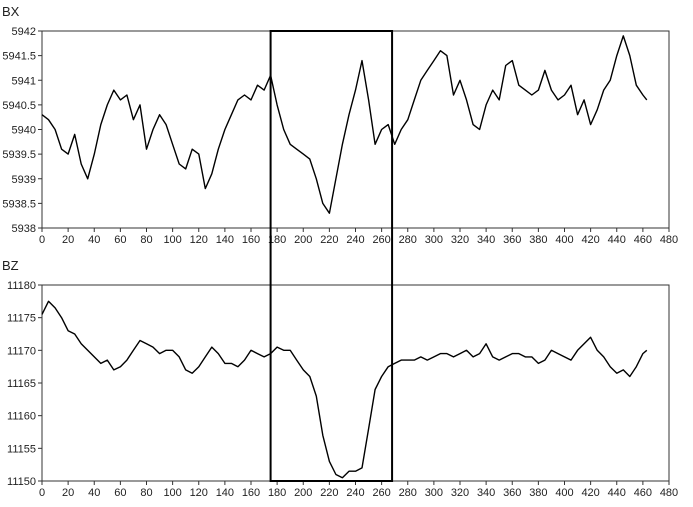  I want to click on y-tick-label: 5938, so click(24, 229).